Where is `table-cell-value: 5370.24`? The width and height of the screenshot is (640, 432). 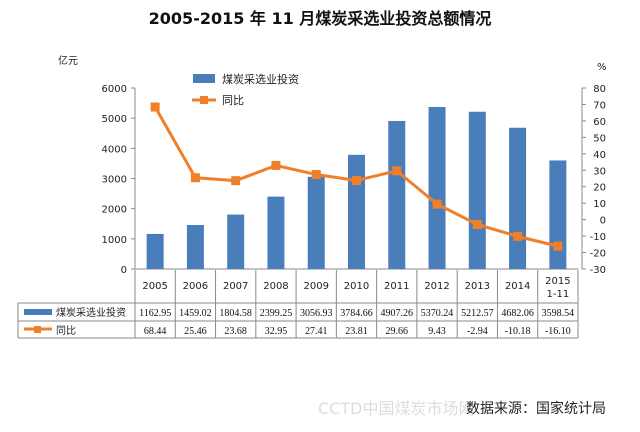 table-cell-value: 5370.24 is located at coordinates (437, 313).